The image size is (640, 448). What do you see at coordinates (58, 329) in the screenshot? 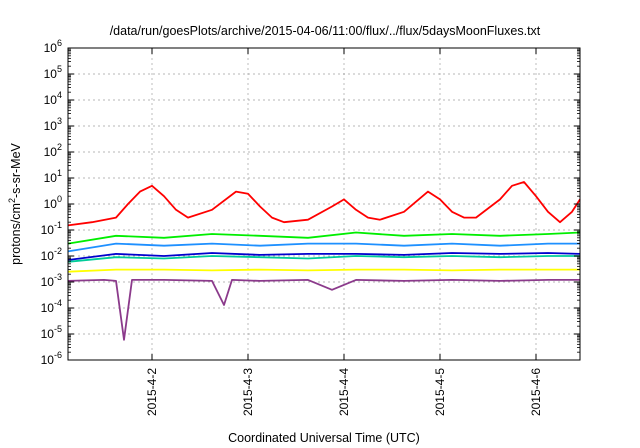
I see `y-tick-label-exp: -5` at bounding box center [58, 329].